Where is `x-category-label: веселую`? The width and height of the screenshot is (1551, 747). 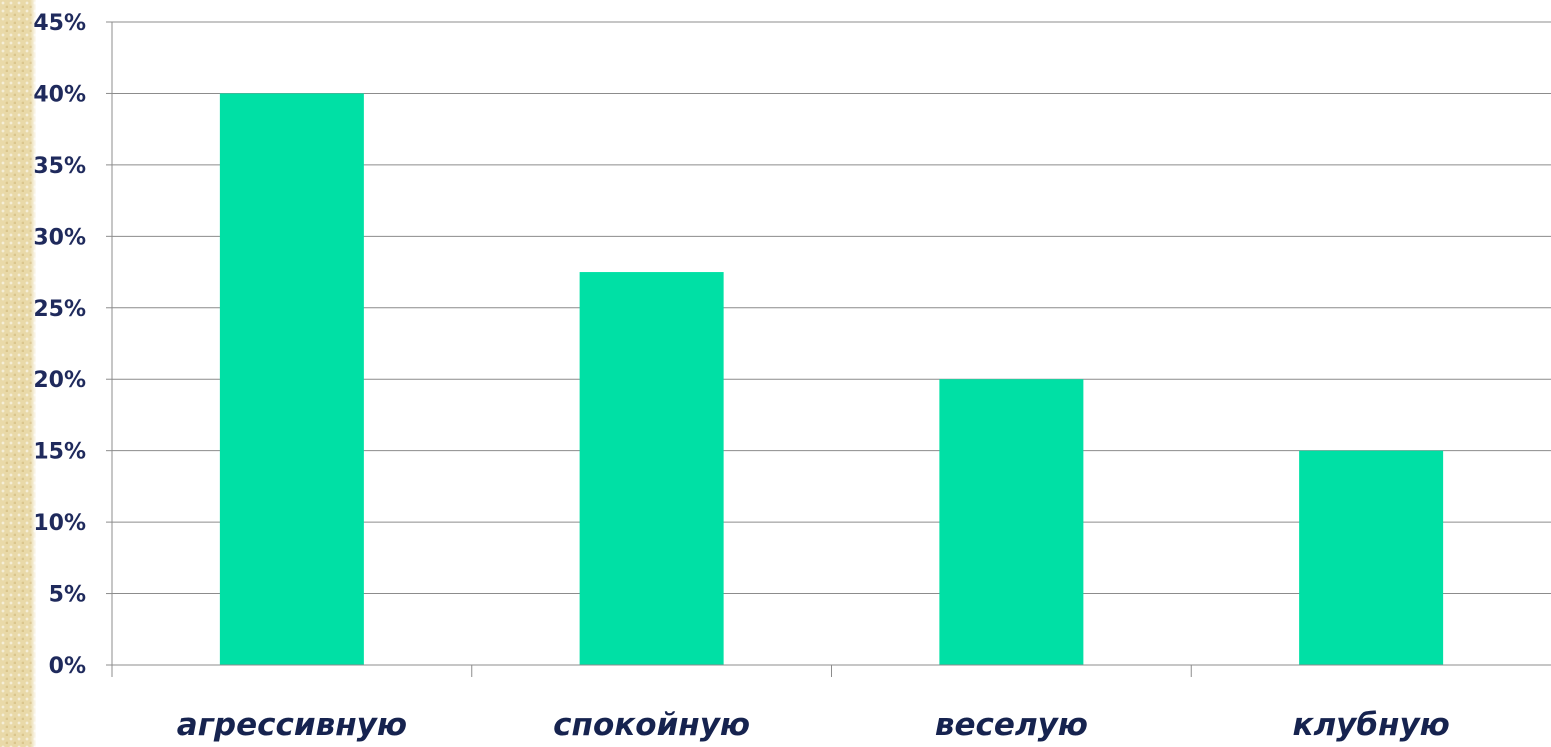
x-category-label: веселую is located at coordinates (1011, 725).